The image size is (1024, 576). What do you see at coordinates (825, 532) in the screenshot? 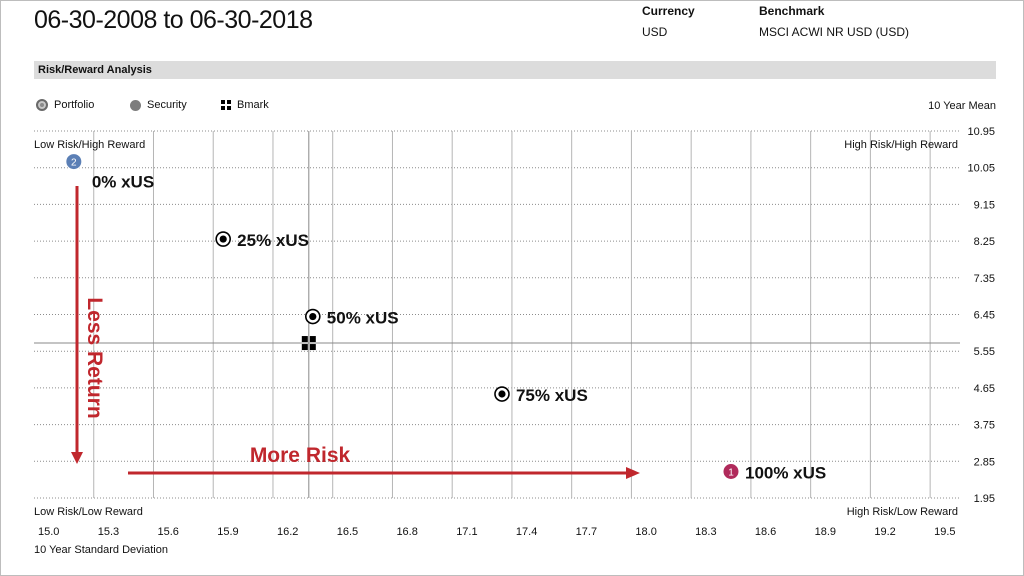
I see `x-tick-label: 18.9` at bounding box center [825, 532].